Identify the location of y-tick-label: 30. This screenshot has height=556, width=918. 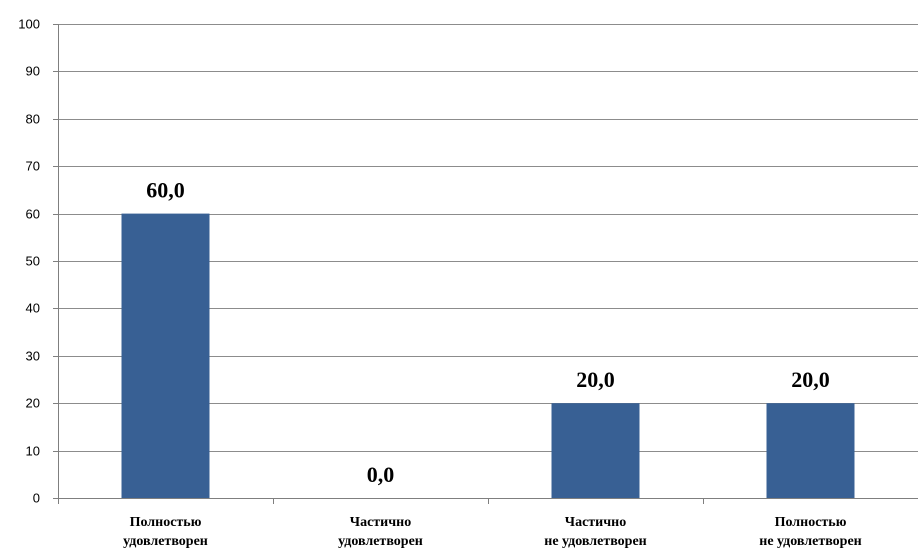
(33, 356).